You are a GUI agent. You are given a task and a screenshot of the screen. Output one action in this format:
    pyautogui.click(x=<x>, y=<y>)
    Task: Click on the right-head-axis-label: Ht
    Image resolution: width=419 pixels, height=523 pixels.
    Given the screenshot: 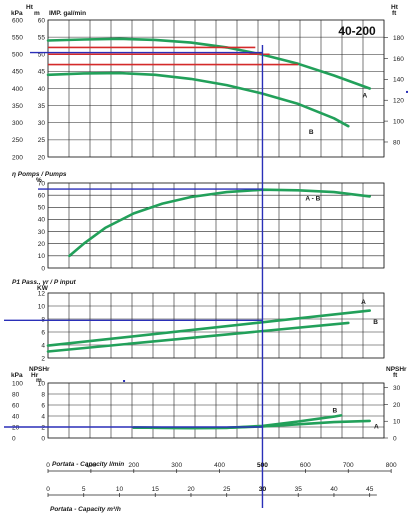 What is the action you would take?
    pyautogui.click(x=395, y=7)
    